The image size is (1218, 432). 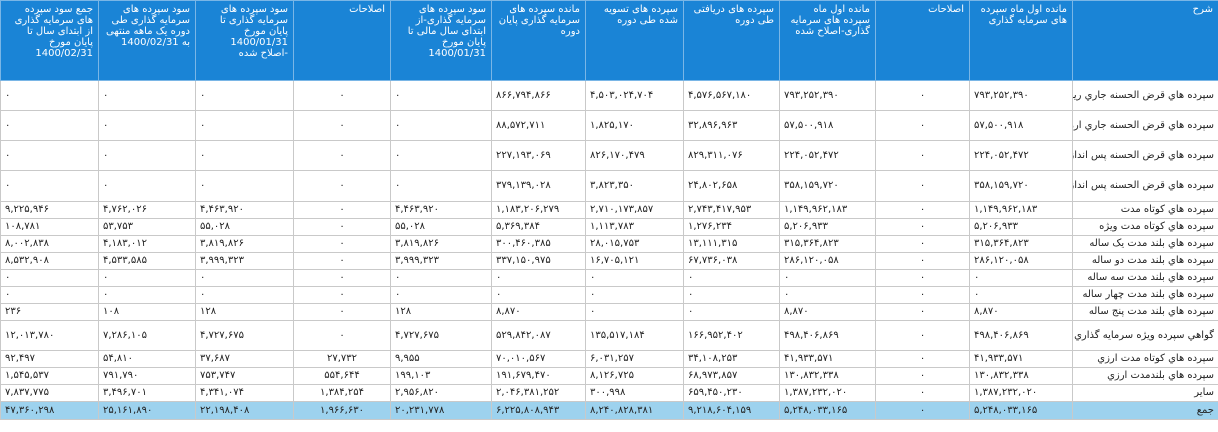 What do you see at coordinates (538, 410) in the screenshot?
I see `table-cell: ۶,۲۲۵,۸۰۸,۹۴۳` at bounding box center [538, 410].